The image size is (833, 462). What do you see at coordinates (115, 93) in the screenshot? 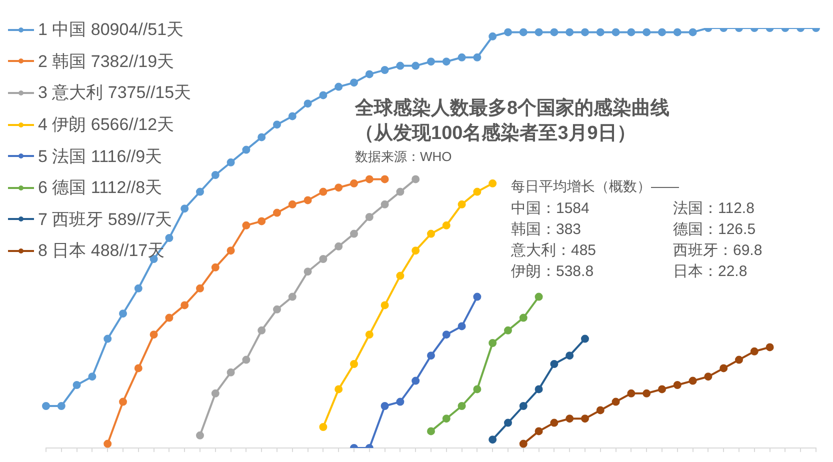
I see `legend-label: 3 意大利 7375//15天` at bounding box center [115, 93].